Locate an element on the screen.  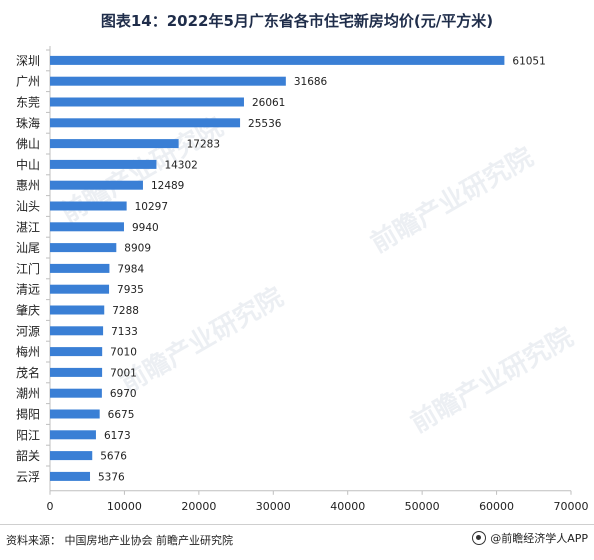
data-label: 5676 is located at coordinates (113, 457).